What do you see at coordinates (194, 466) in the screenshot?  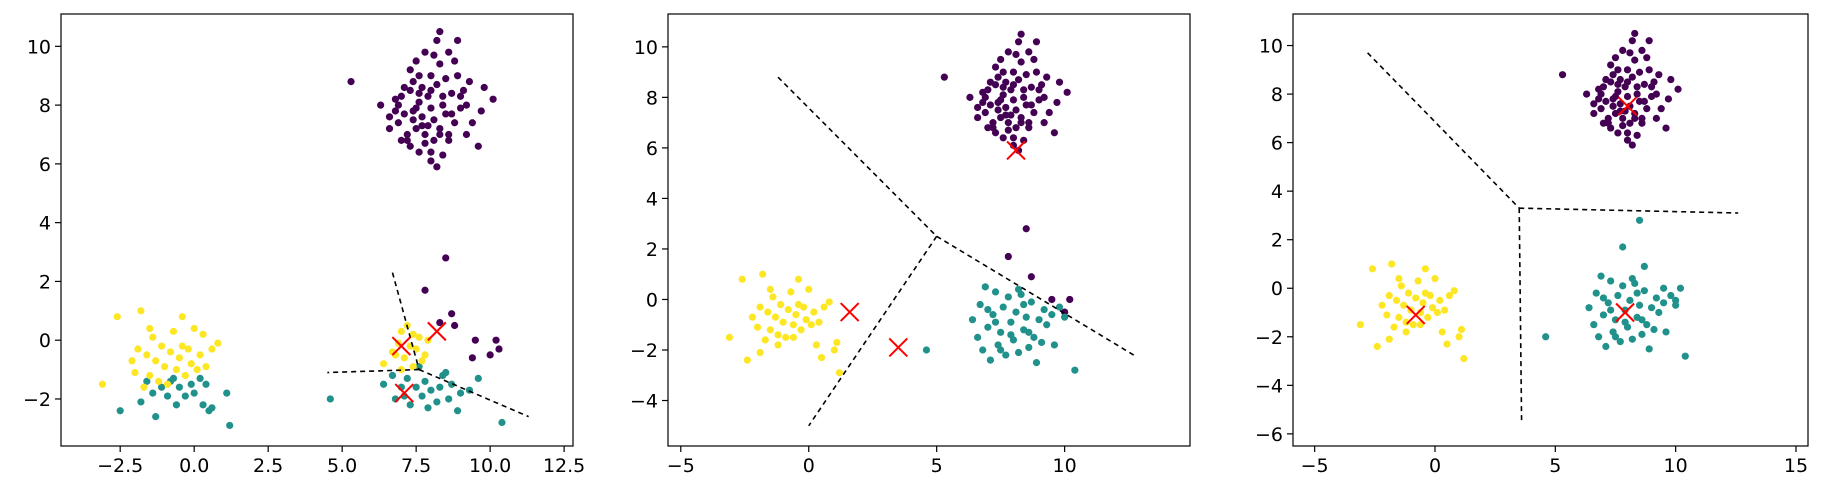 I see `x-tick-label: 0.0` at bounding box center [194, 466].